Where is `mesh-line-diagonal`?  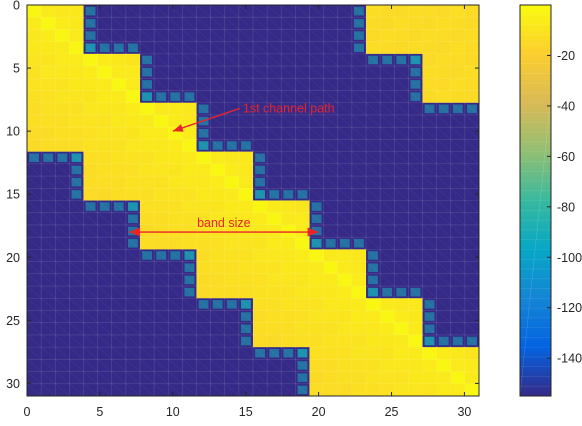
mesh-line-diagonal is located at coordinates (436, 42).